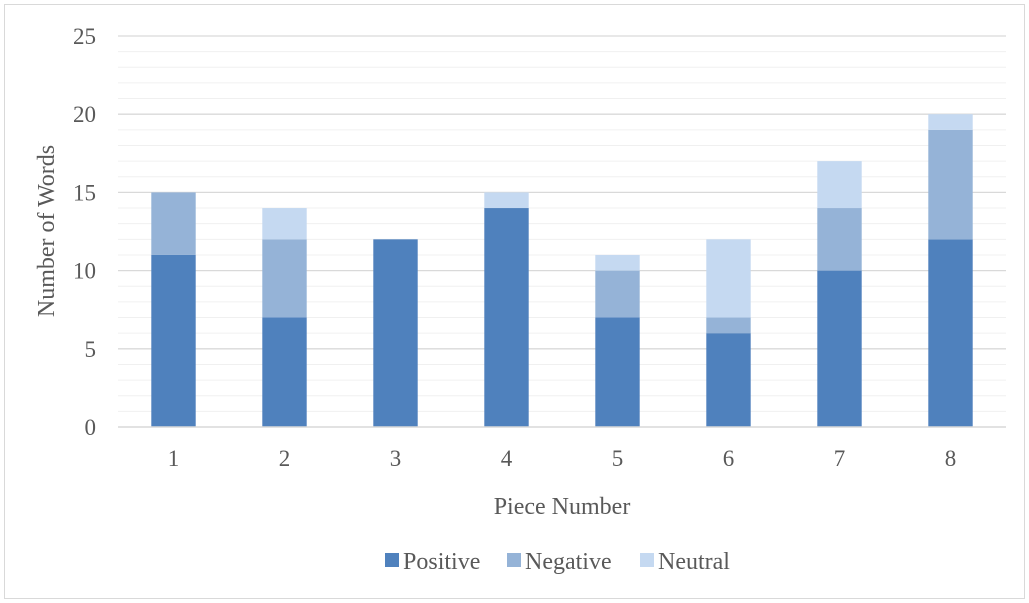  Describe the element at coordinates (618, 458) in the screenshot. I see `x-tick-label: 5` at that location.